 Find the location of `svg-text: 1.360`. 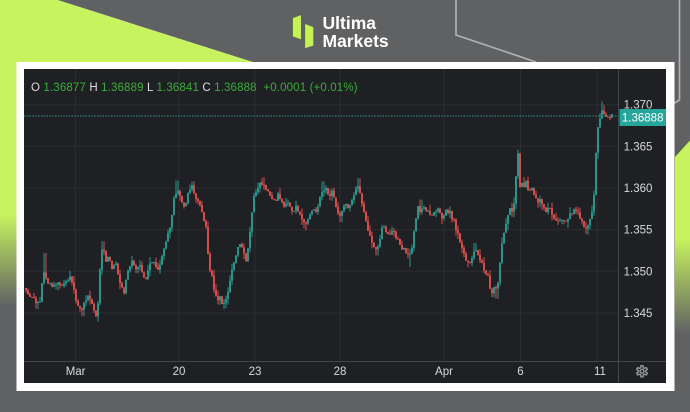

svg-text: 1.360 is located at coordinates (638, 189).